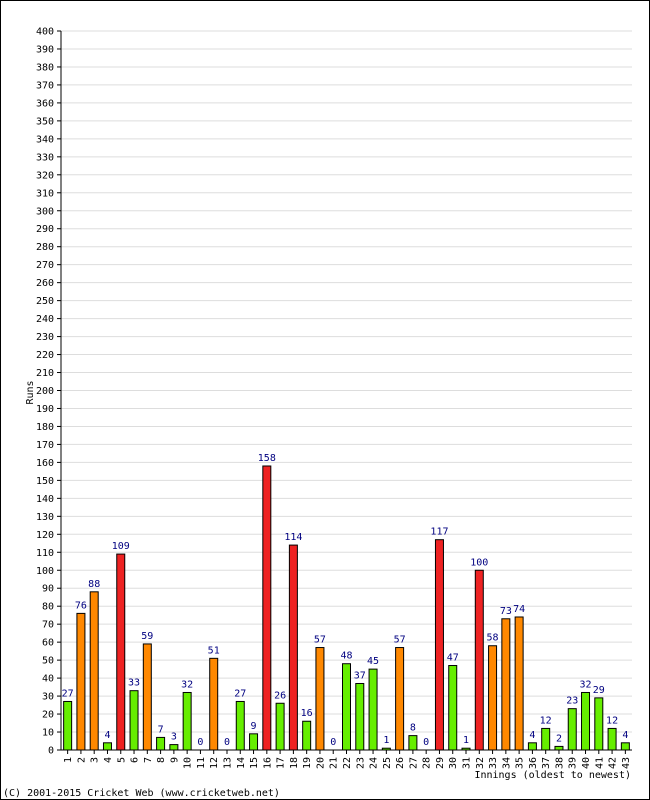 The width and height of the screenshot is (650, 800). What do you see at coordinates (45, 445) in the screenshot?
I see `y-tick-label: 170` at bounding box center [45, 445].